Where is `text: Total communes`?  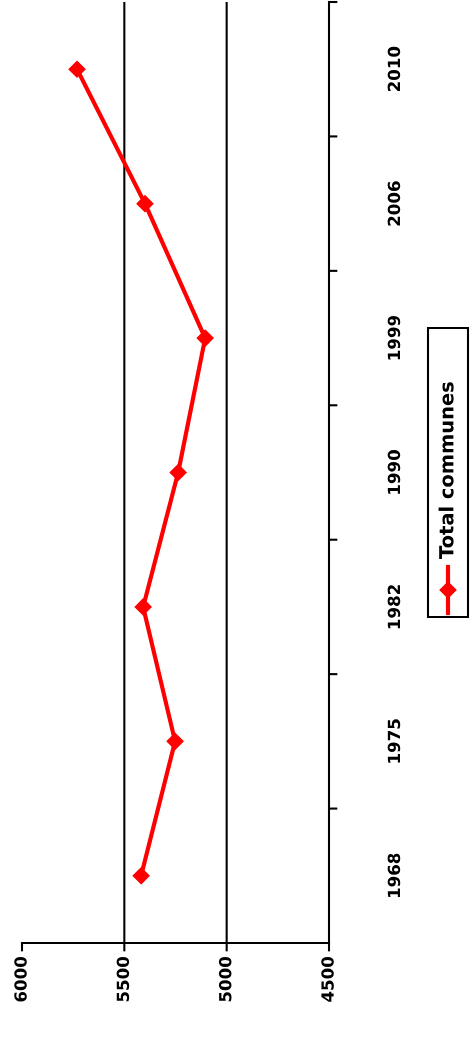
text: Total communes is located at coordinates (446, 470).